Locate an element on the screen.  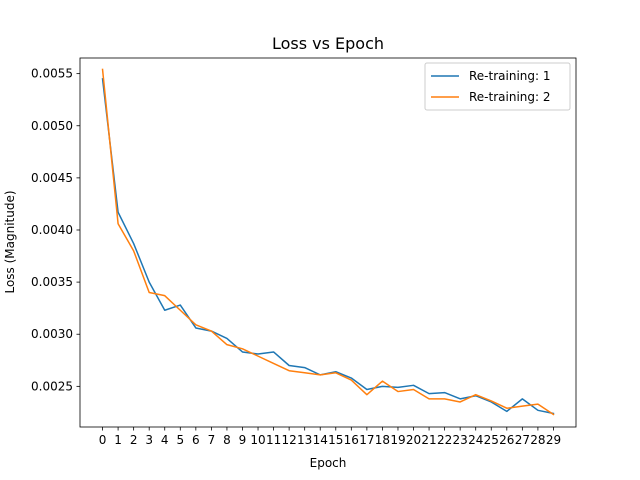
x-tick-label: 4 is located at coordinates (165, 440).